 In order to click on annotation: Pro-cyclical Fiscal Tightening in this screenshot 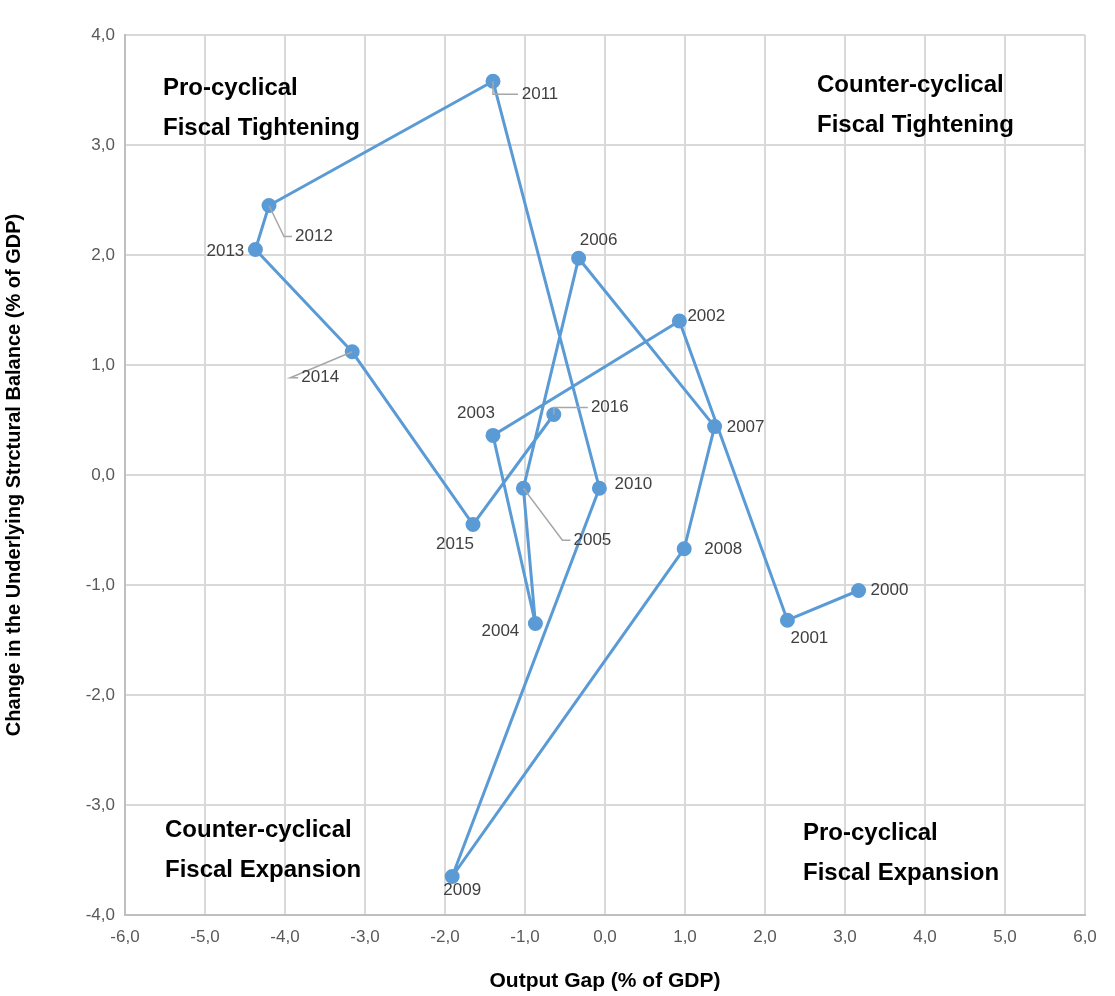, I will do `click(261, 106)`.